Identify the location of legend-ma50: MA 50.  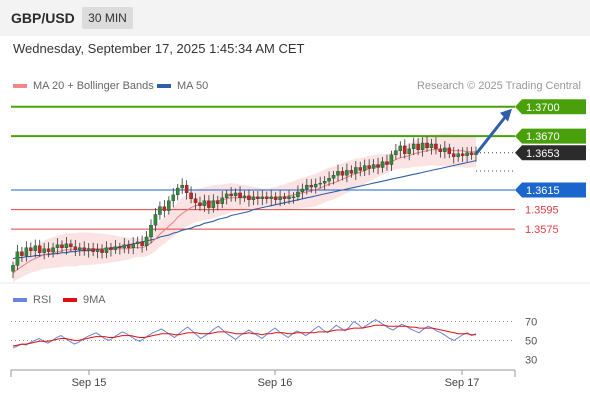
(182, 86).